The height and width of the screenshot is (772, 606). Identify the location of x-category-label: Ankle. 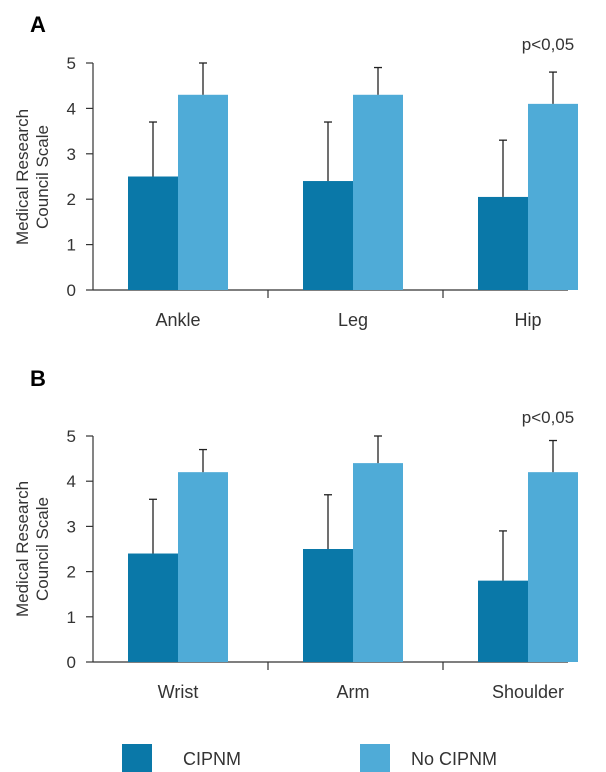
(177, 320).